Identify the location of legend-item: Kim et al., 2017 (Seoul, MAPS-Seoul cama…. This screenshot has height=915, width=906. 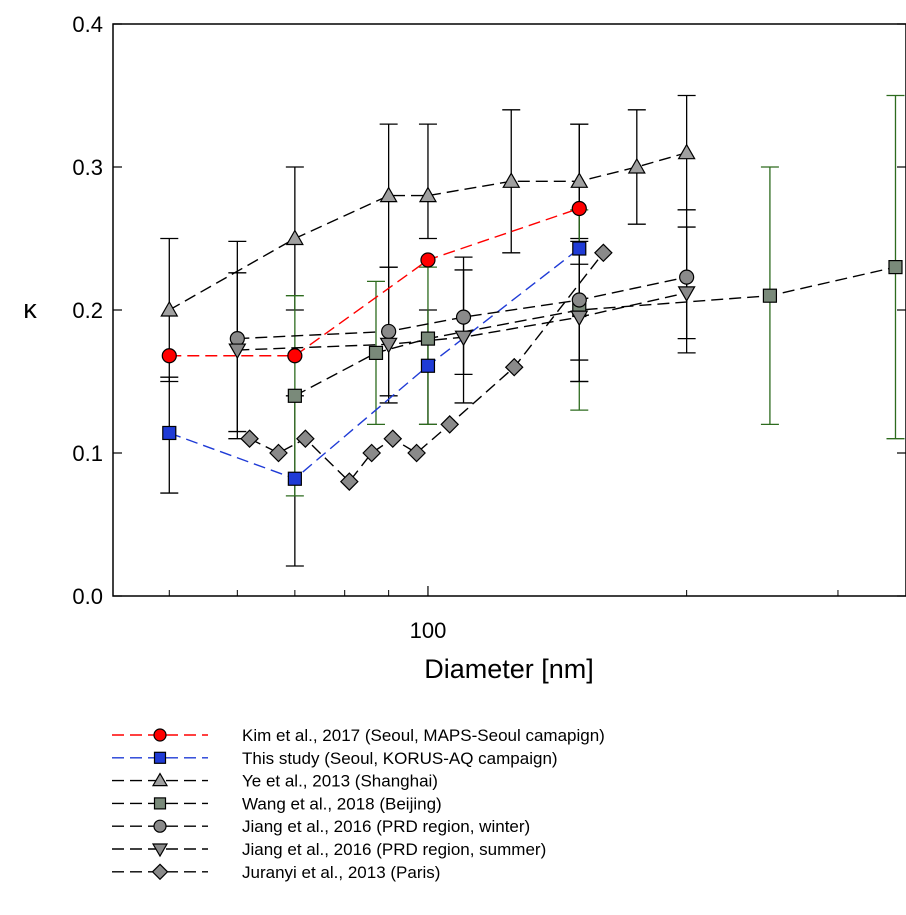
(358, 735).